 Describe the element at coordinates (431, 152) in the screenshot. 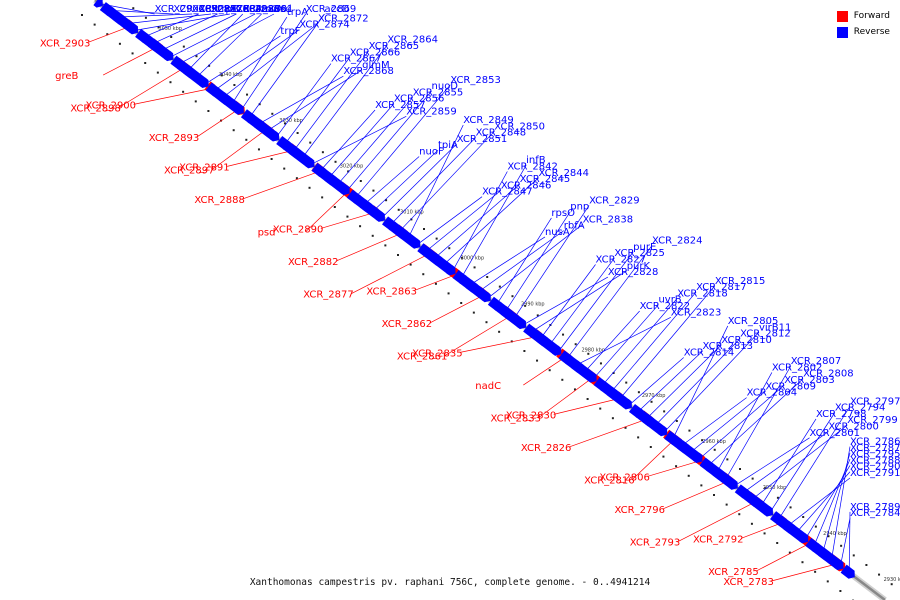

I see `reverse-gene-label: nuoF` at that location.